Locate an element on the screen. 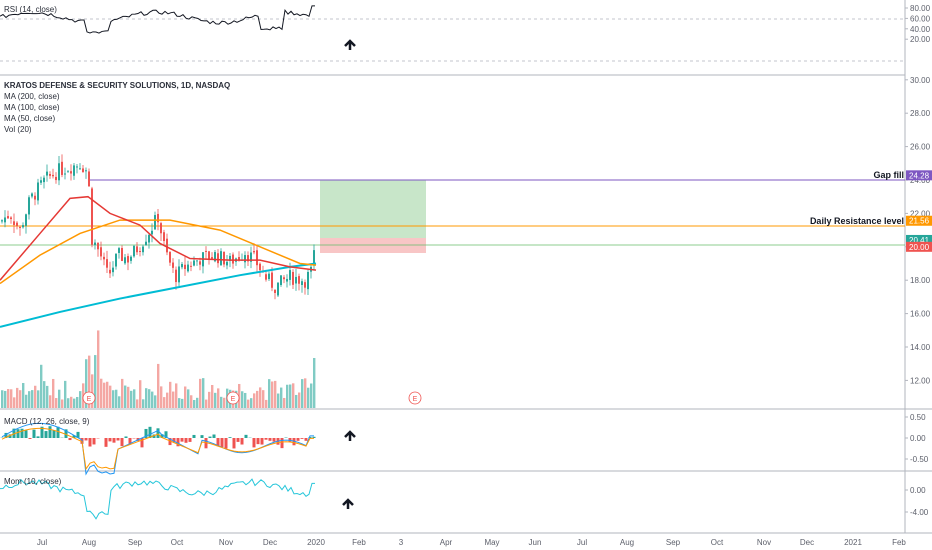 This screenshot has width=932, height=550. rsi-tick-label: 80.00 is located at coordinates (920, 8).